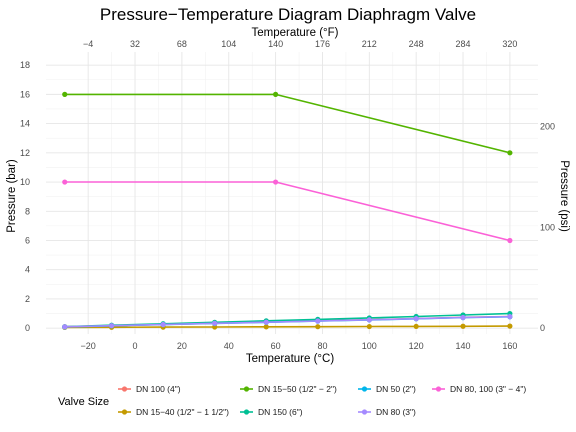  I want to click on x-tick-label: 100, so click(369, 346).